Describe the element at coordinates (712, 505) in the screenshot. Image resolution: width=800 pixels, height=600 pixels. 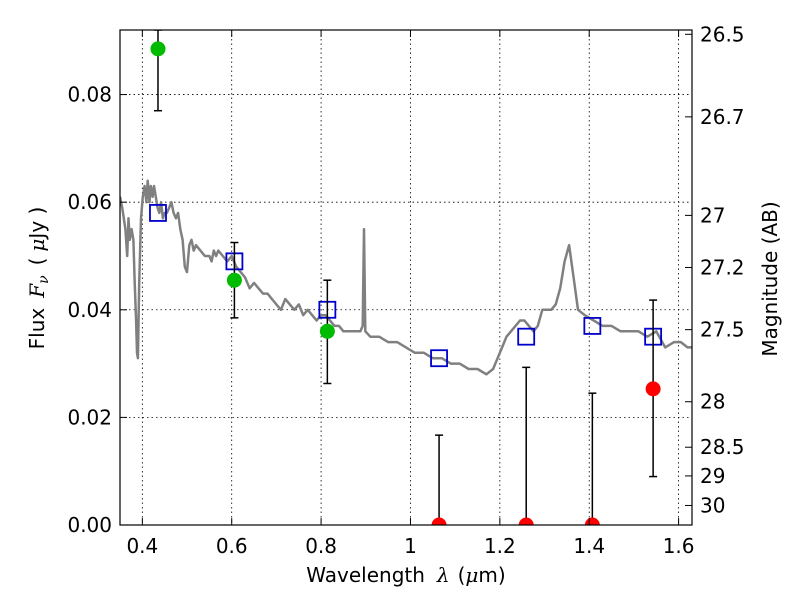
I see `y2-tick-label: 30` at that location.